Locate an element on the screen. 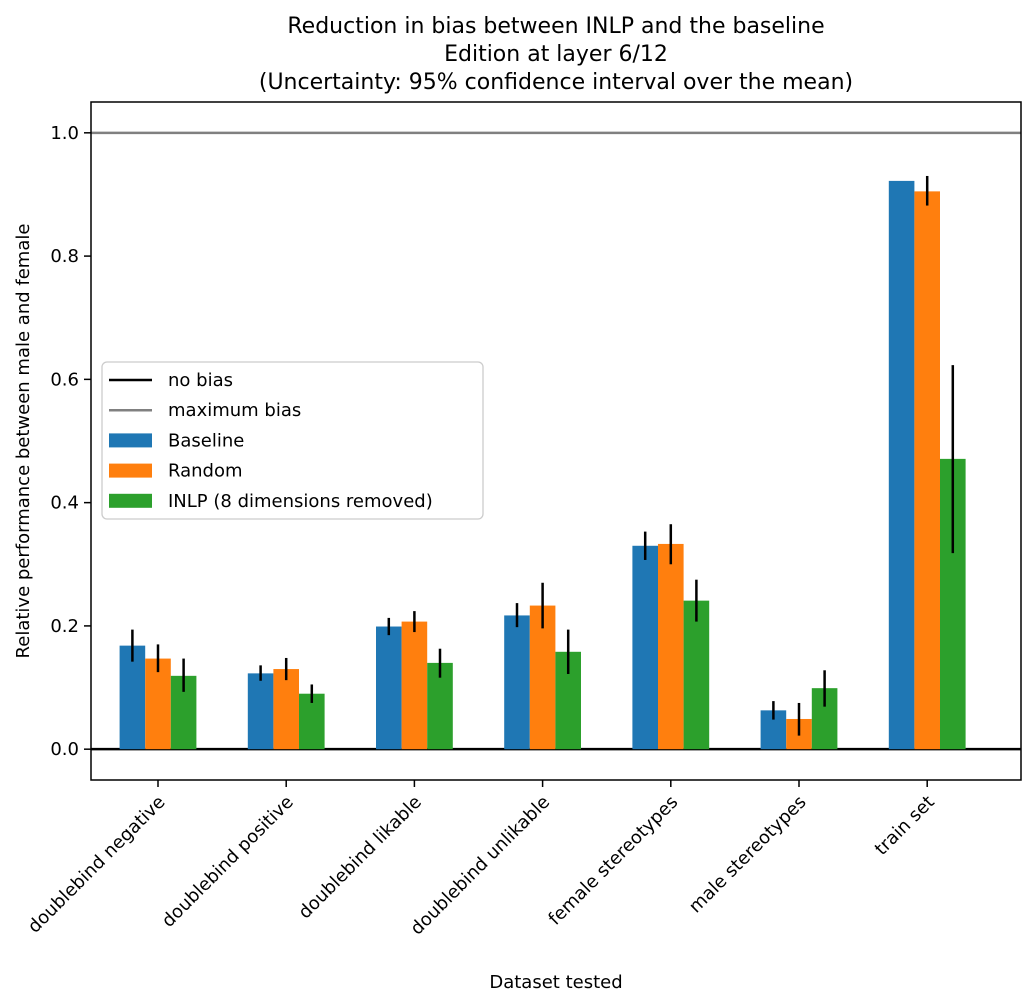 Image resolution: width=1036 pixels, height=1007 pixels. bar-baseline-doublebind-likable is located at coordinates (389, 688).